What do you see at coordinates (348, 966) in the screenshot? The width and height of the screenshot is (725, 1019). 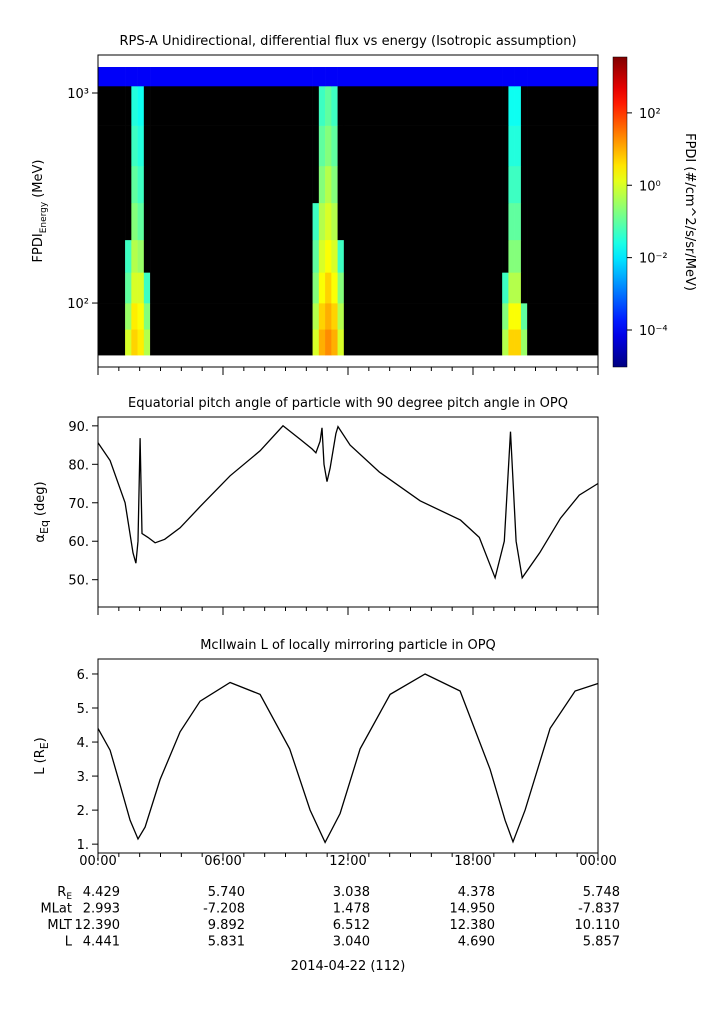 I see `date-label: 2014-04-22 (112)` at bounding box center [348, 966].